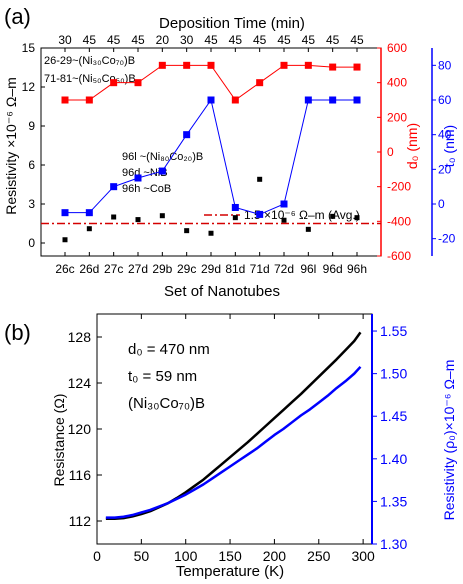  What do you see at coordinates (80, 337) in the screenshot?
I see `y-tick-label-left-b: 128` at bounding box center [80, 337].